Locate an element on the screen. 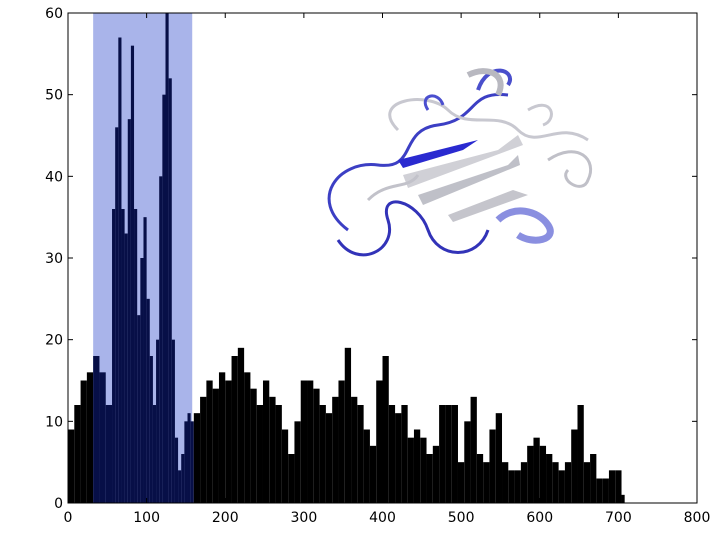 The image size is (720, 540). x-tick-label: 600 is located at coordinates (539, 518).